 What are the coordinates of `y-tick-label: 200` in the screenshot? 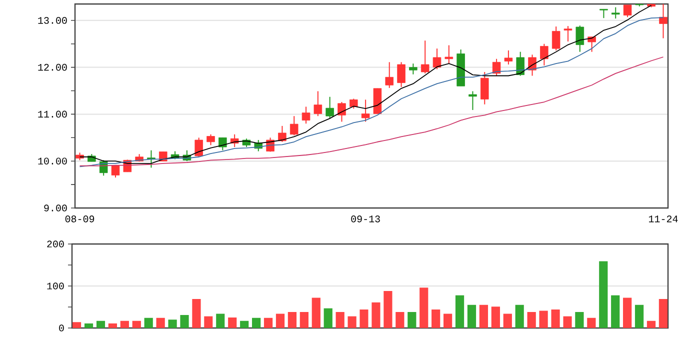 It's located at (55, 244).